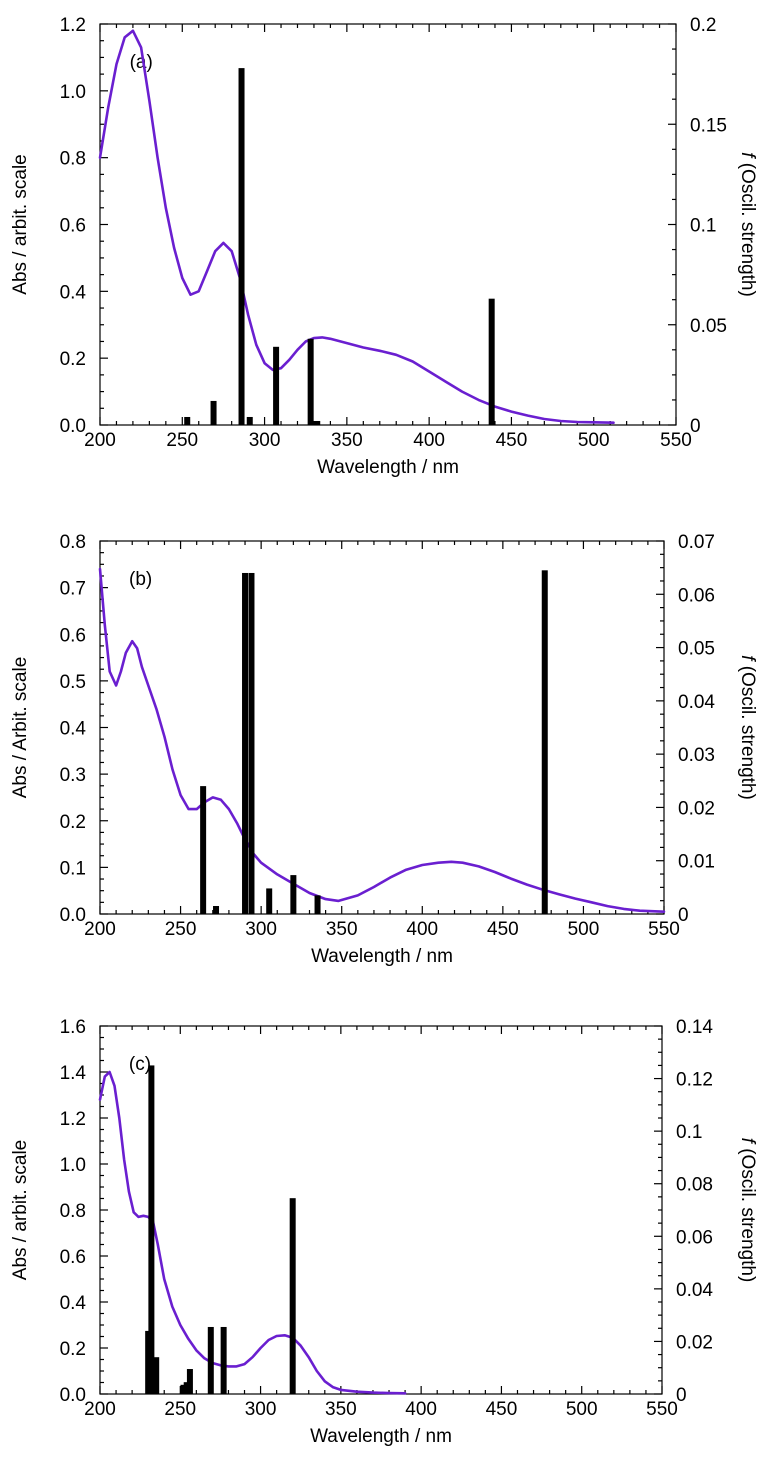  I want to click on y2-tick-label: 0.14, so click(694, 1027).